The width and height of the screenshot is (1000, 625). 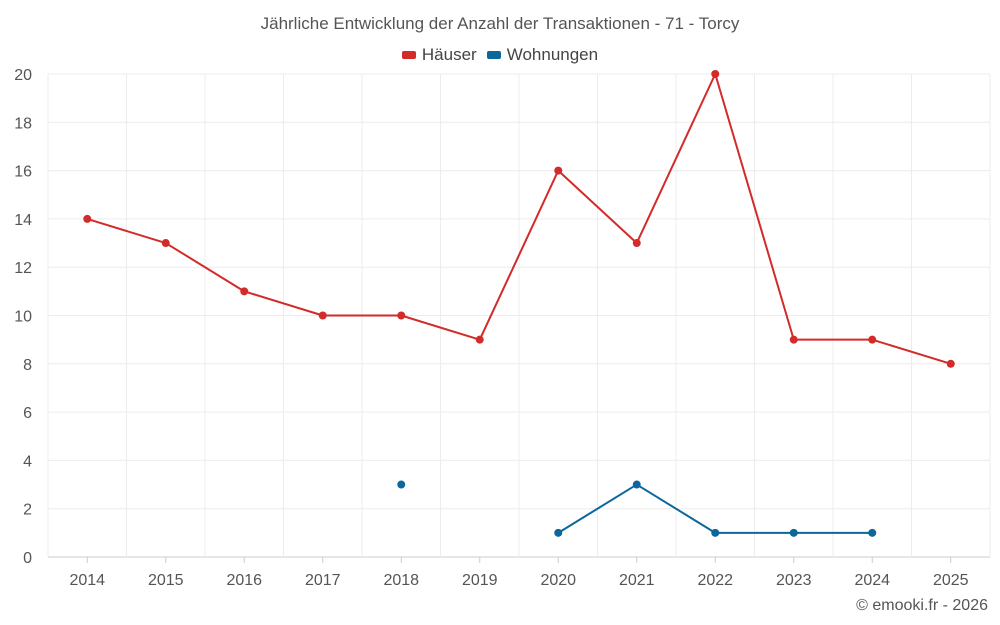 What do you see at coordinates (637, 580) in the screenshot?
I see `x-tick-label: 2021` at bounding box center [637, 580].